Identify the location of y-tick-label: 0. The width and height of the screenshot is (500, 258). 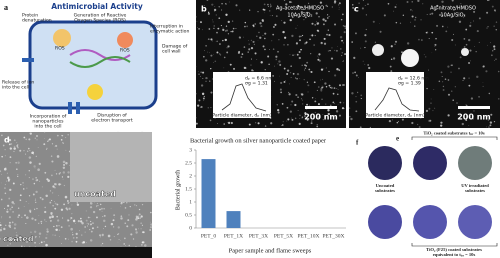
(190, 228).